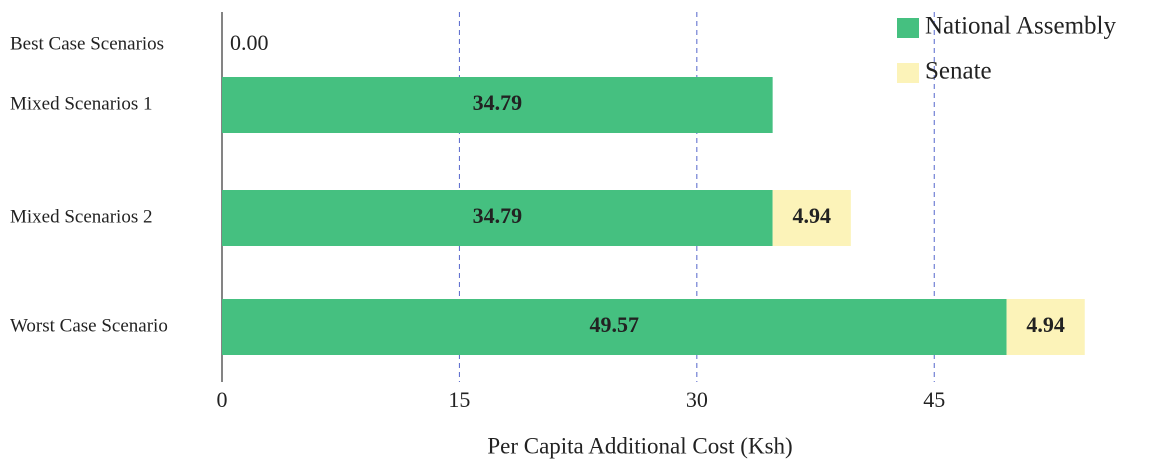 This screenshot has width=1149, height=464. I want to click on y-tick-label: Mixed Scenarios 1, so click(81, 103).